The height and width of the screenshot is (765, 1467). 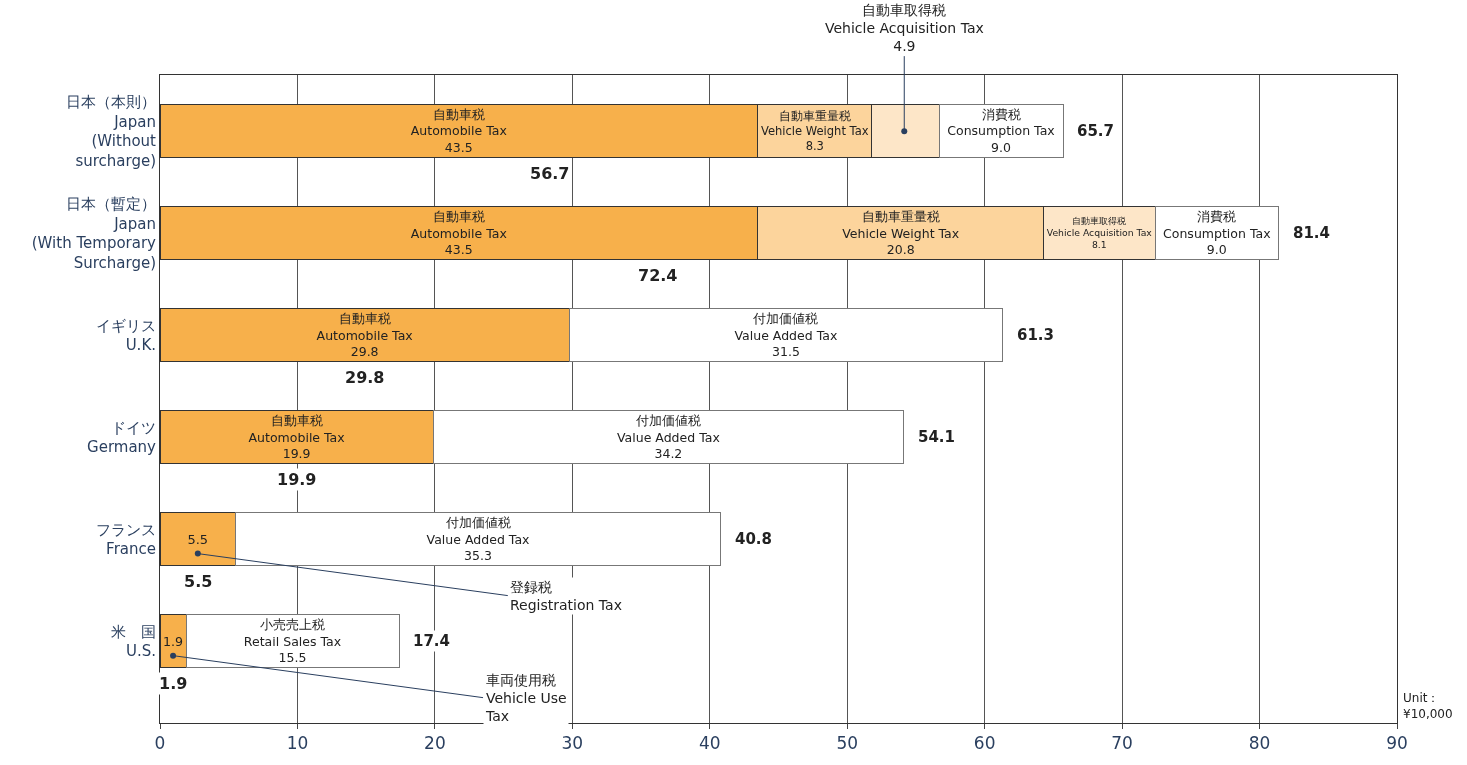 What do you see at coordinates (126, 335) in the screenshot?
I see `y-tick-label: イギリス U.K.` at bounding box center [126, 335].